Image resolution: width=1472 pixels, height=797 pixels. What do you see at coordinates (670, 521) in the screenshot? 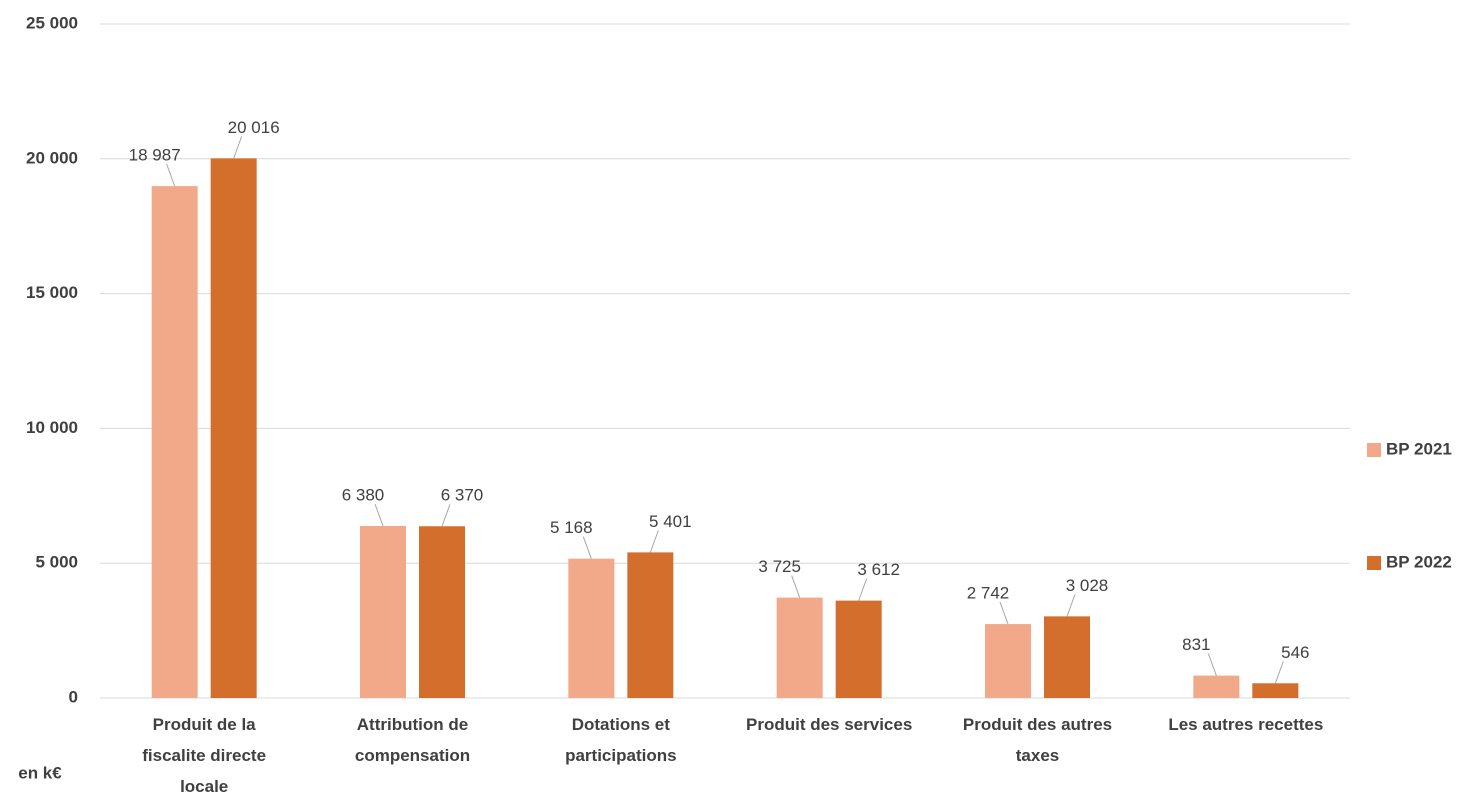
I see `value-label: 5 401` at bounding box center [670, 521].